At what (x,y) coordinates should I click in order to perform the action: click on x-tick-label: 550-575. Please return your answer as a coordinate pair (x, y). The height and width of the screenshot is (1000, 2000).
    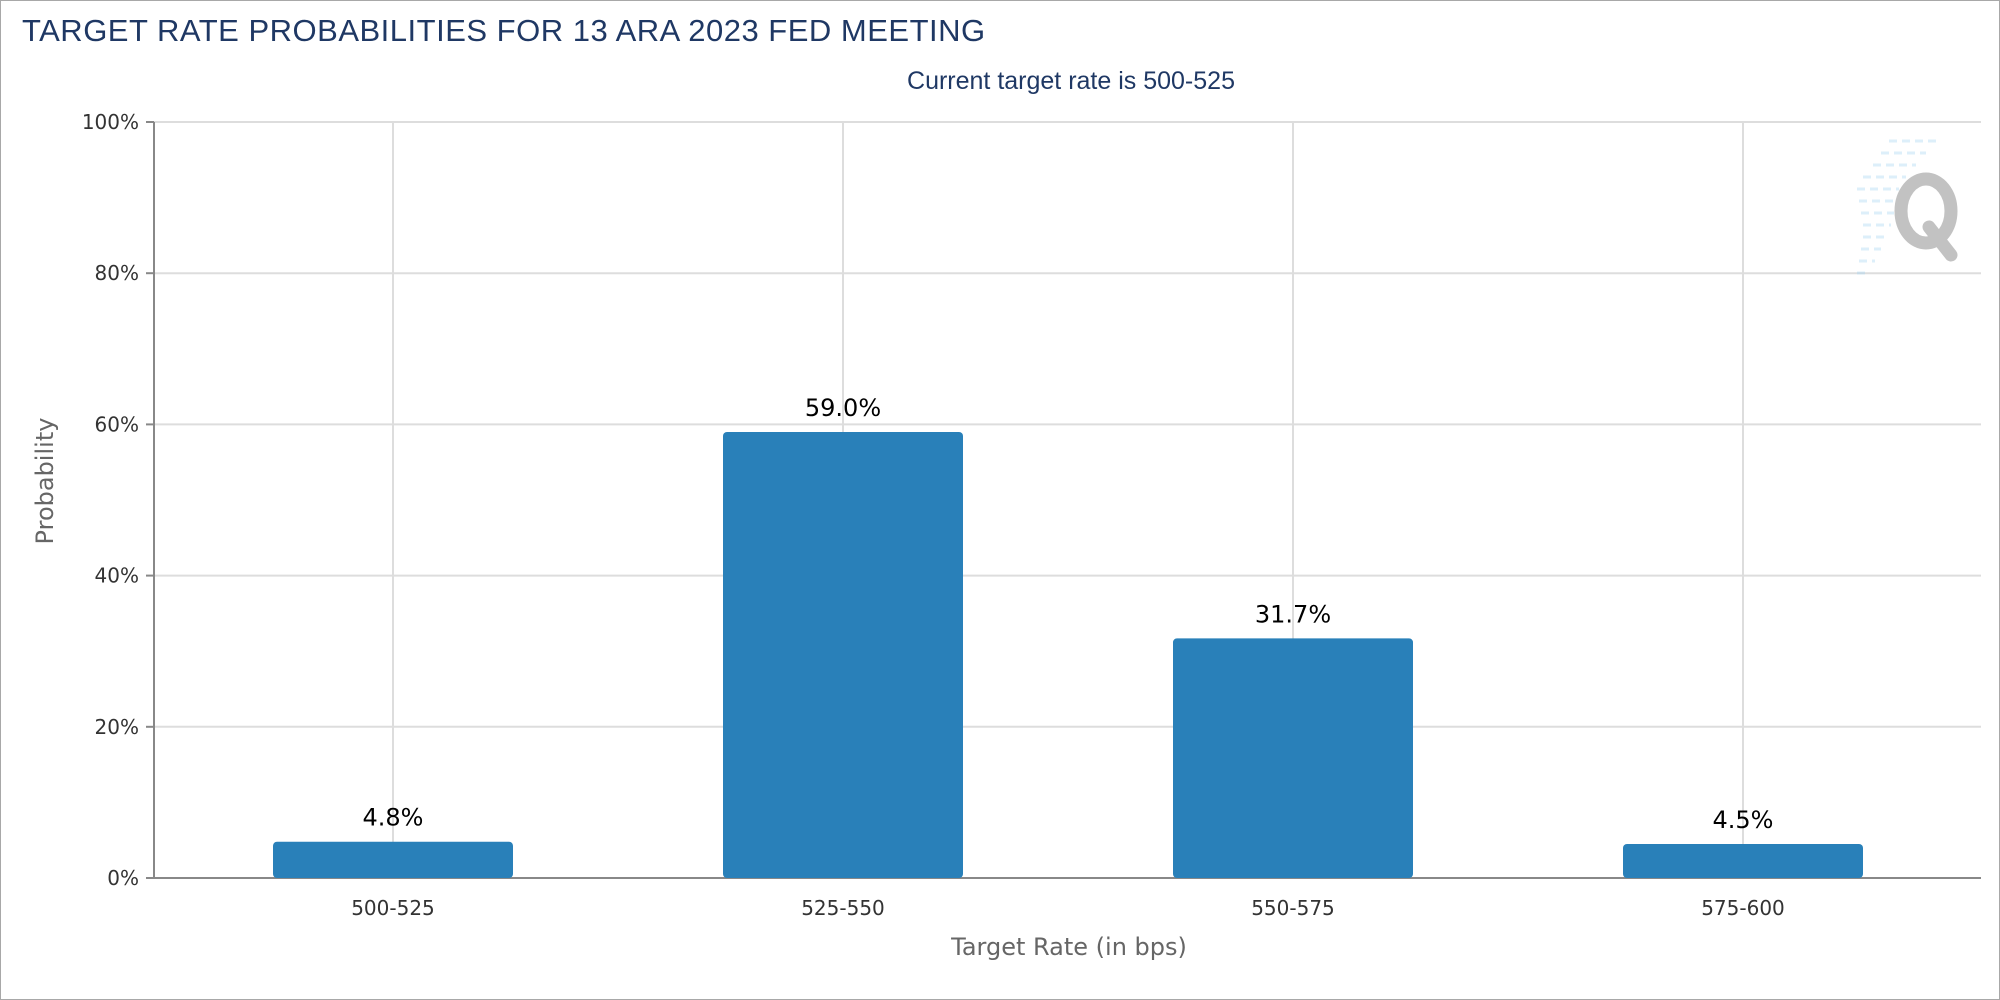
    Looking at the image, I should click on (1293, 908).